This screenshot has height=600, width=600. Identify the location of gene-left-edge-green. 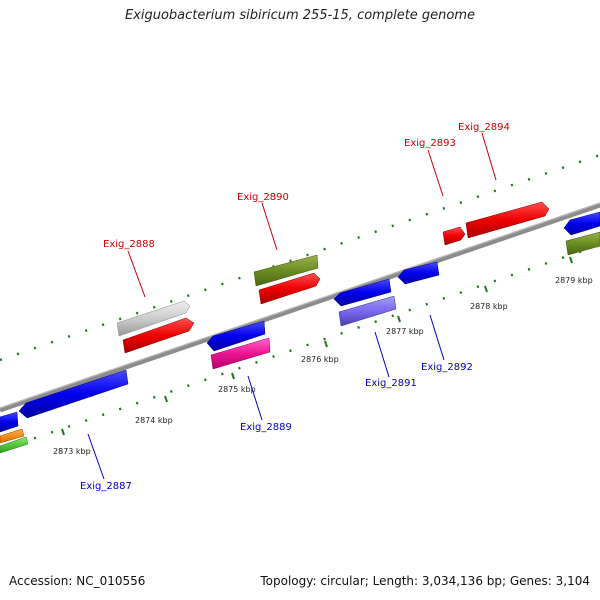
(14, 445).